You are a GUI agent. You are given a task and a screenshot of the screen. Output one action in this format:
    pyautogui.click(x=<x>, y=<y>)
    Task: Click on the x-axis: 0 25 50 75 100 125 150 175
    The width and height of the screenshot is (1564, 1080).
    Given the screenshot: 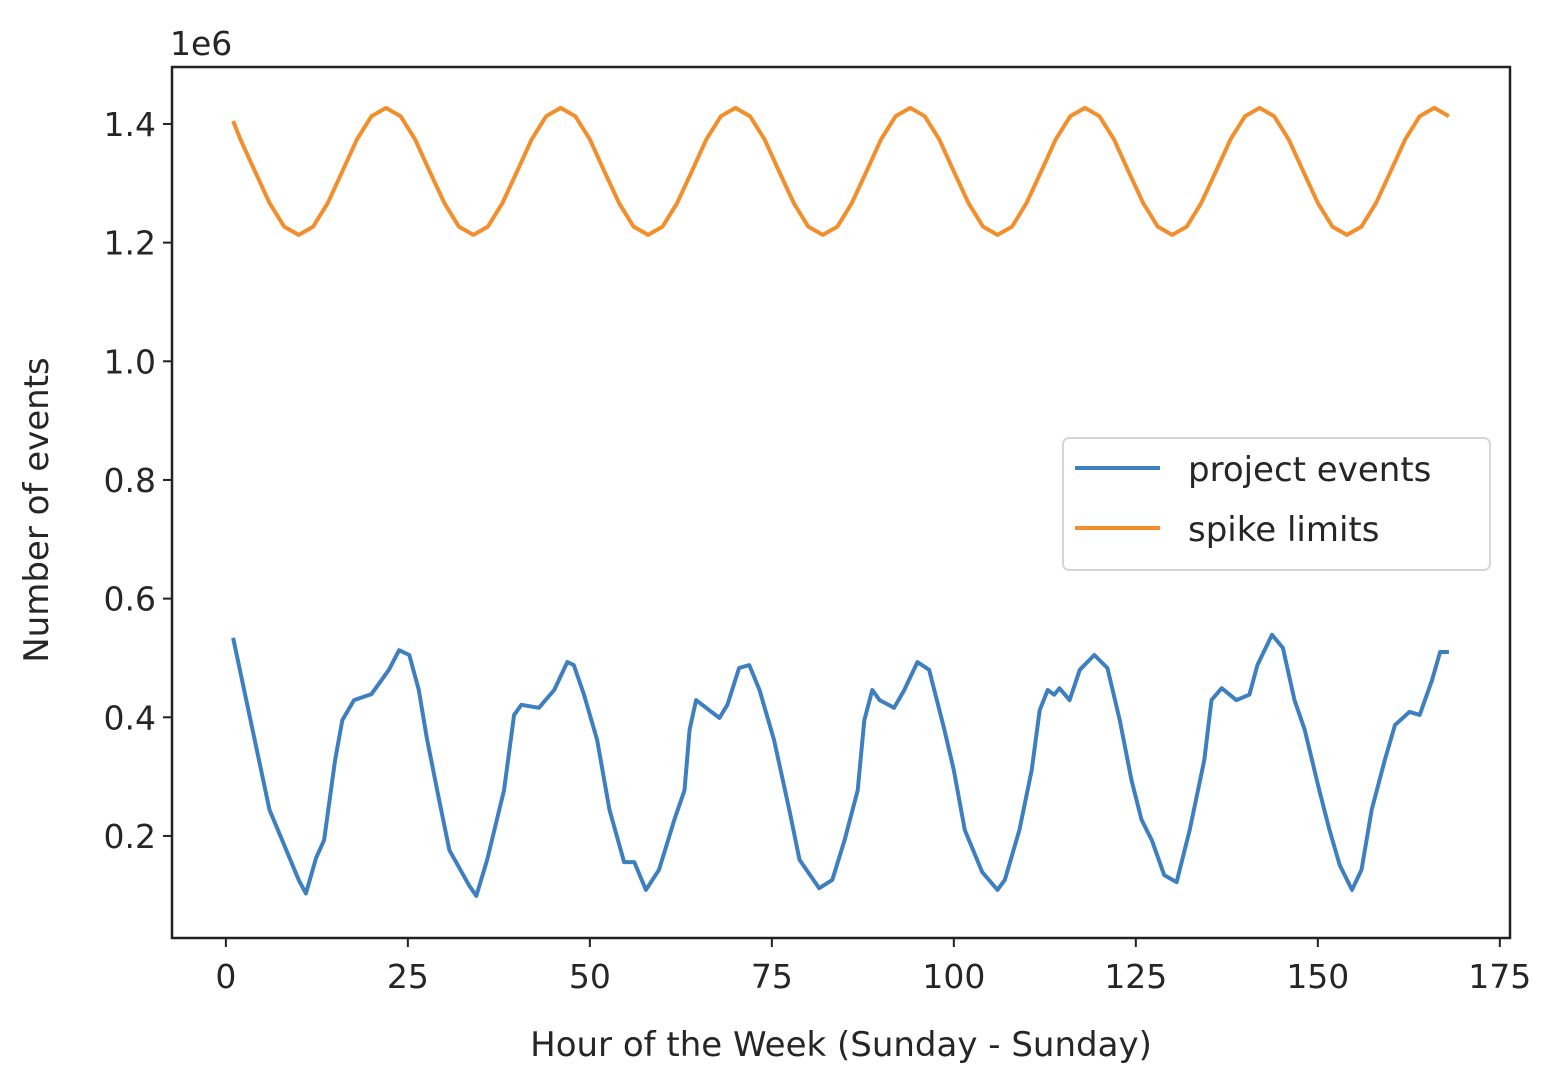 What is the action you would take?
    pyautogui.click(x=873, y=967)
    